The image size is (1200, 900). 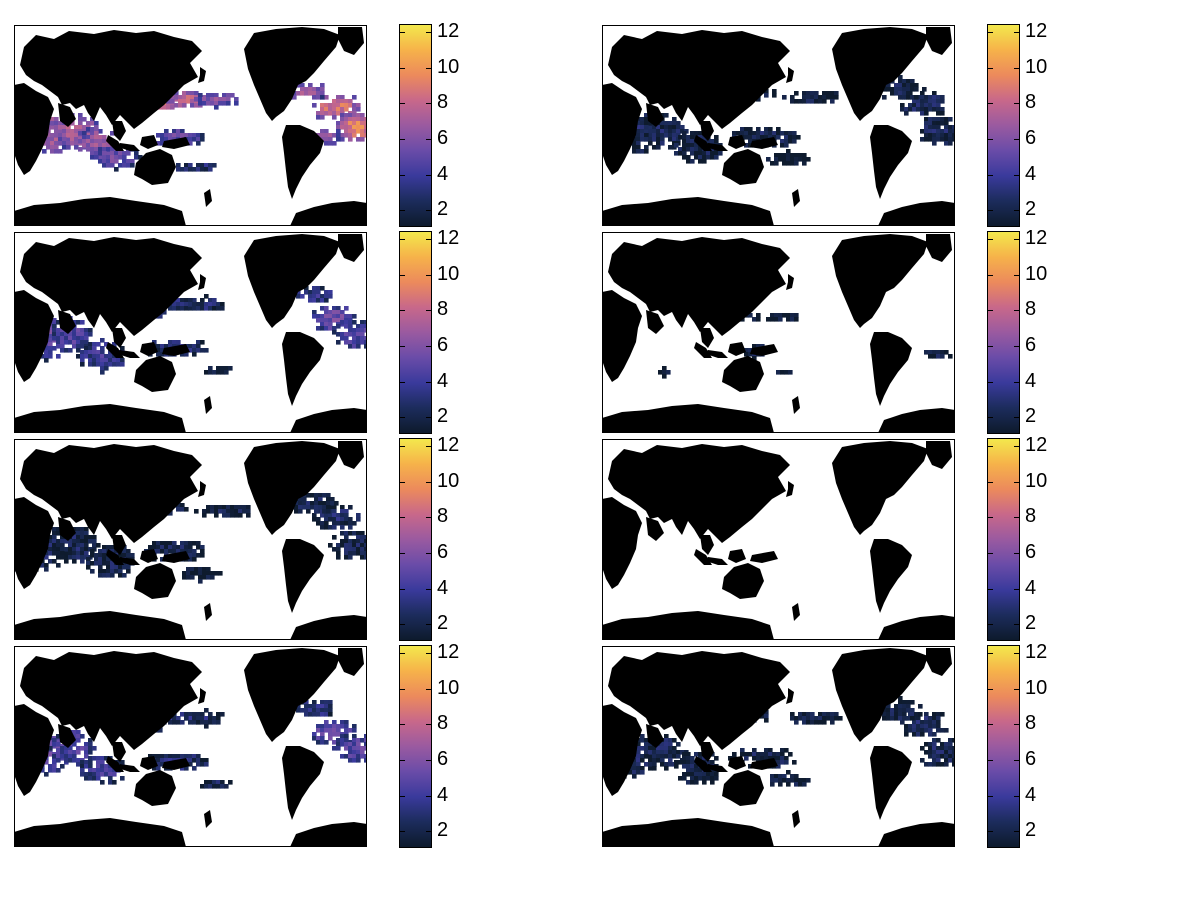 I want to click on colorbar-gradient, so click(x=1003, y=539).